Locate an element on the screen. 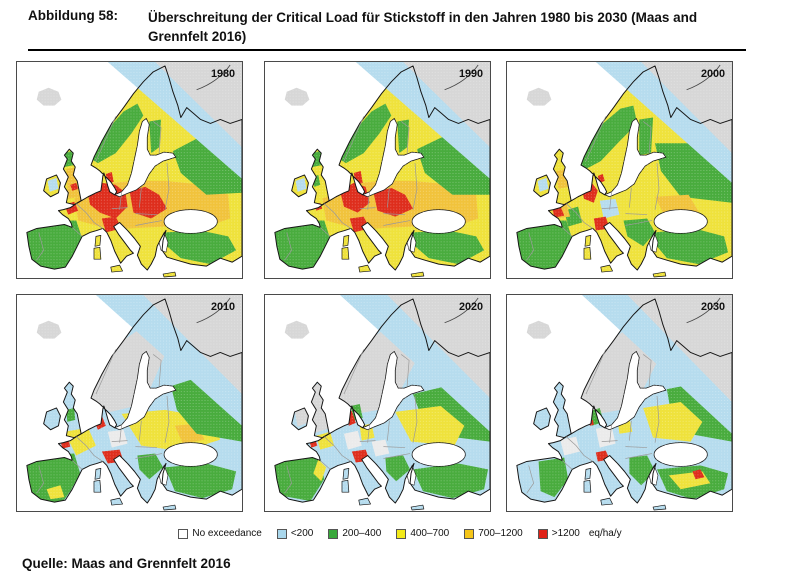 This screenshot has width=800, height=585. map-panel-1980: 1980 is located at coordinates (129, 170).